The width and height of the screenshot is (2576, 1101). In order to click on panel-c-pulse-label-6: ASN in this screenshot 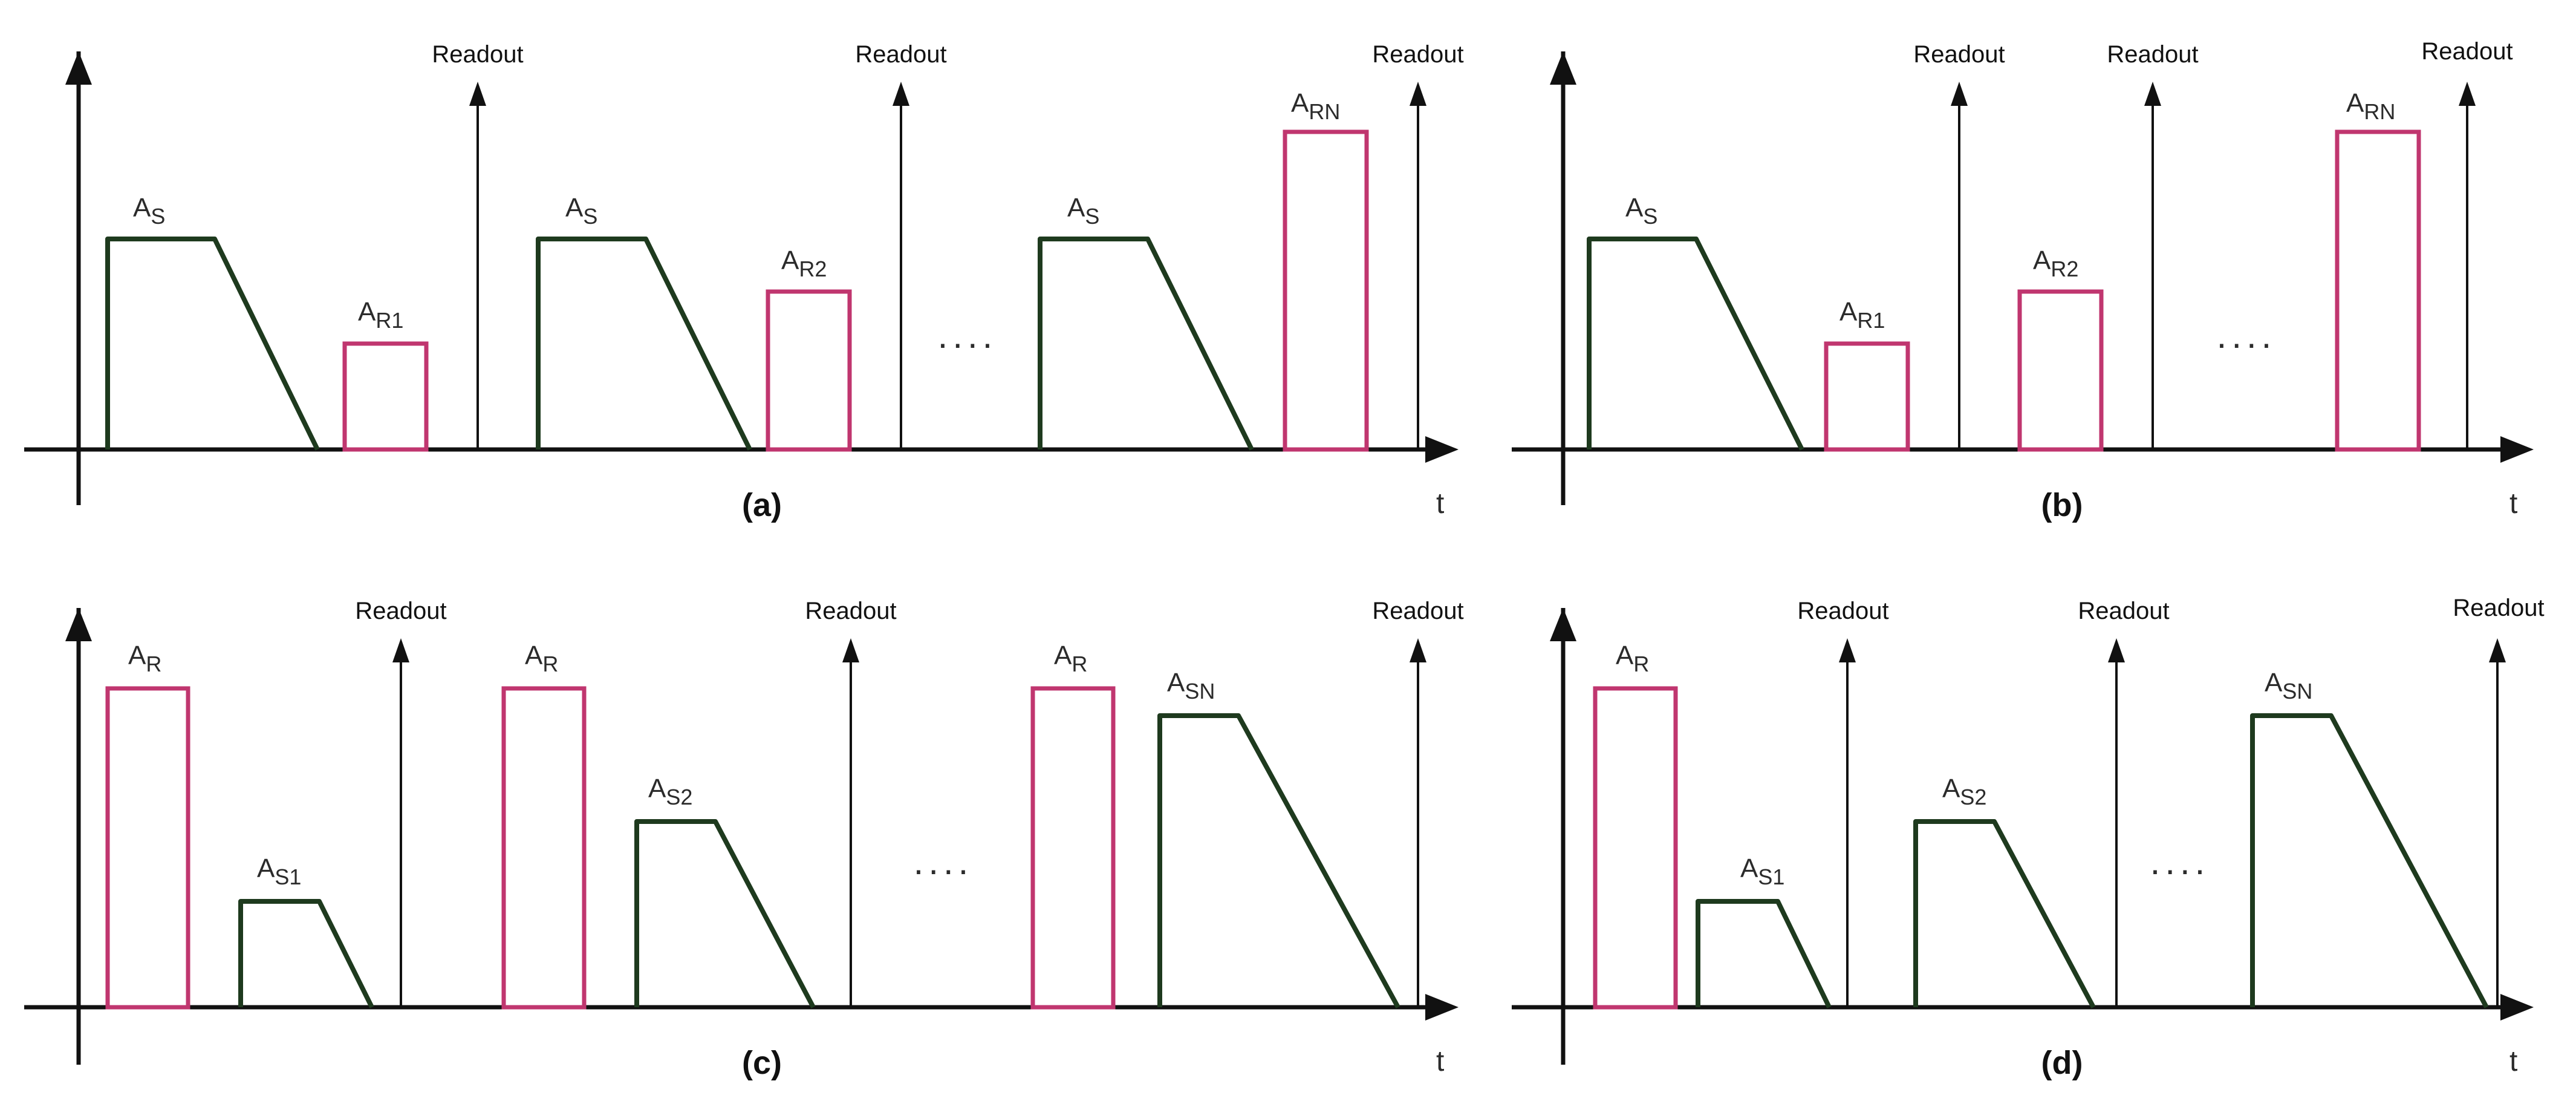, I will do `click(1191, 686)`.